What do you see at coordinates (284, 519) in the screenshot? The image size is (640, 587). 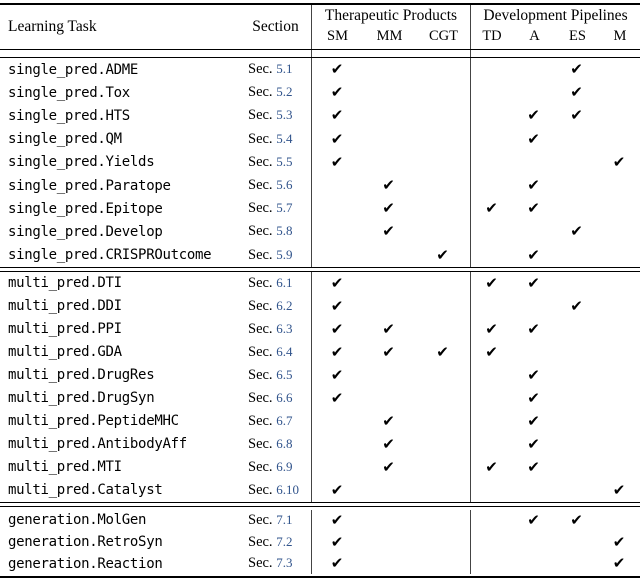 I see `section-link: 7.1` at bounding box center [284, 519].